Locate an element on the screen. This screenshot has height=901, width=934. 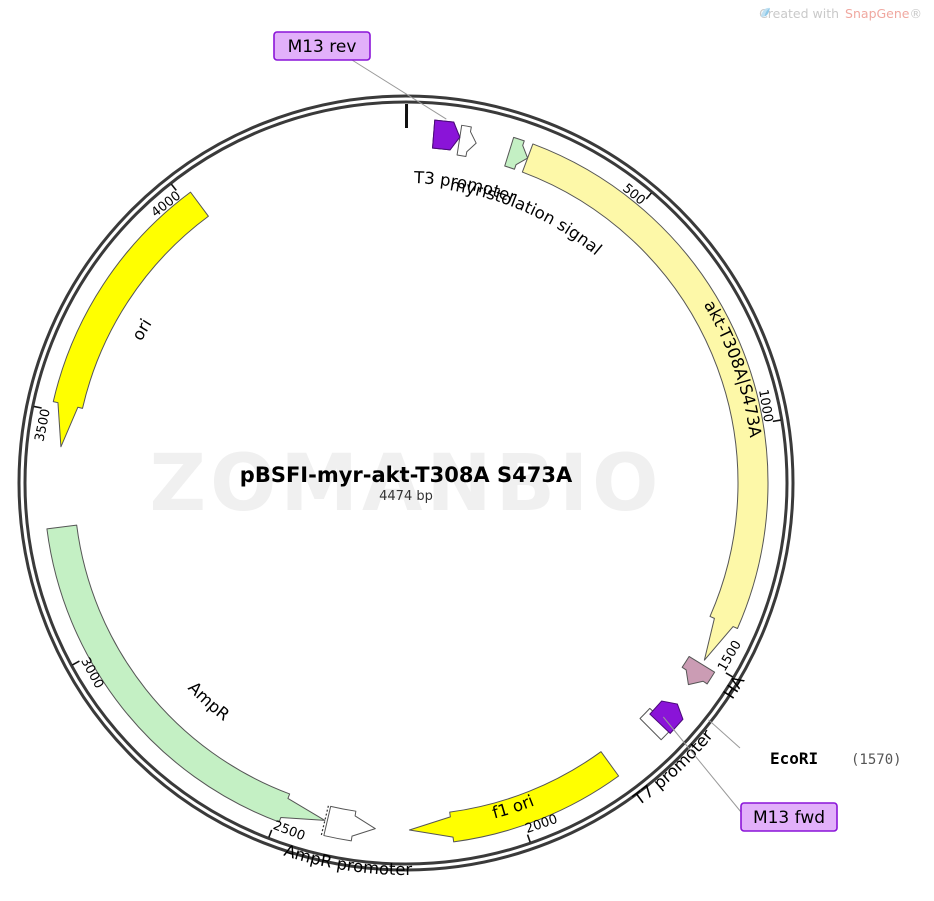
plasmid-length: 4474 bp is located at coordinates (406, 496).